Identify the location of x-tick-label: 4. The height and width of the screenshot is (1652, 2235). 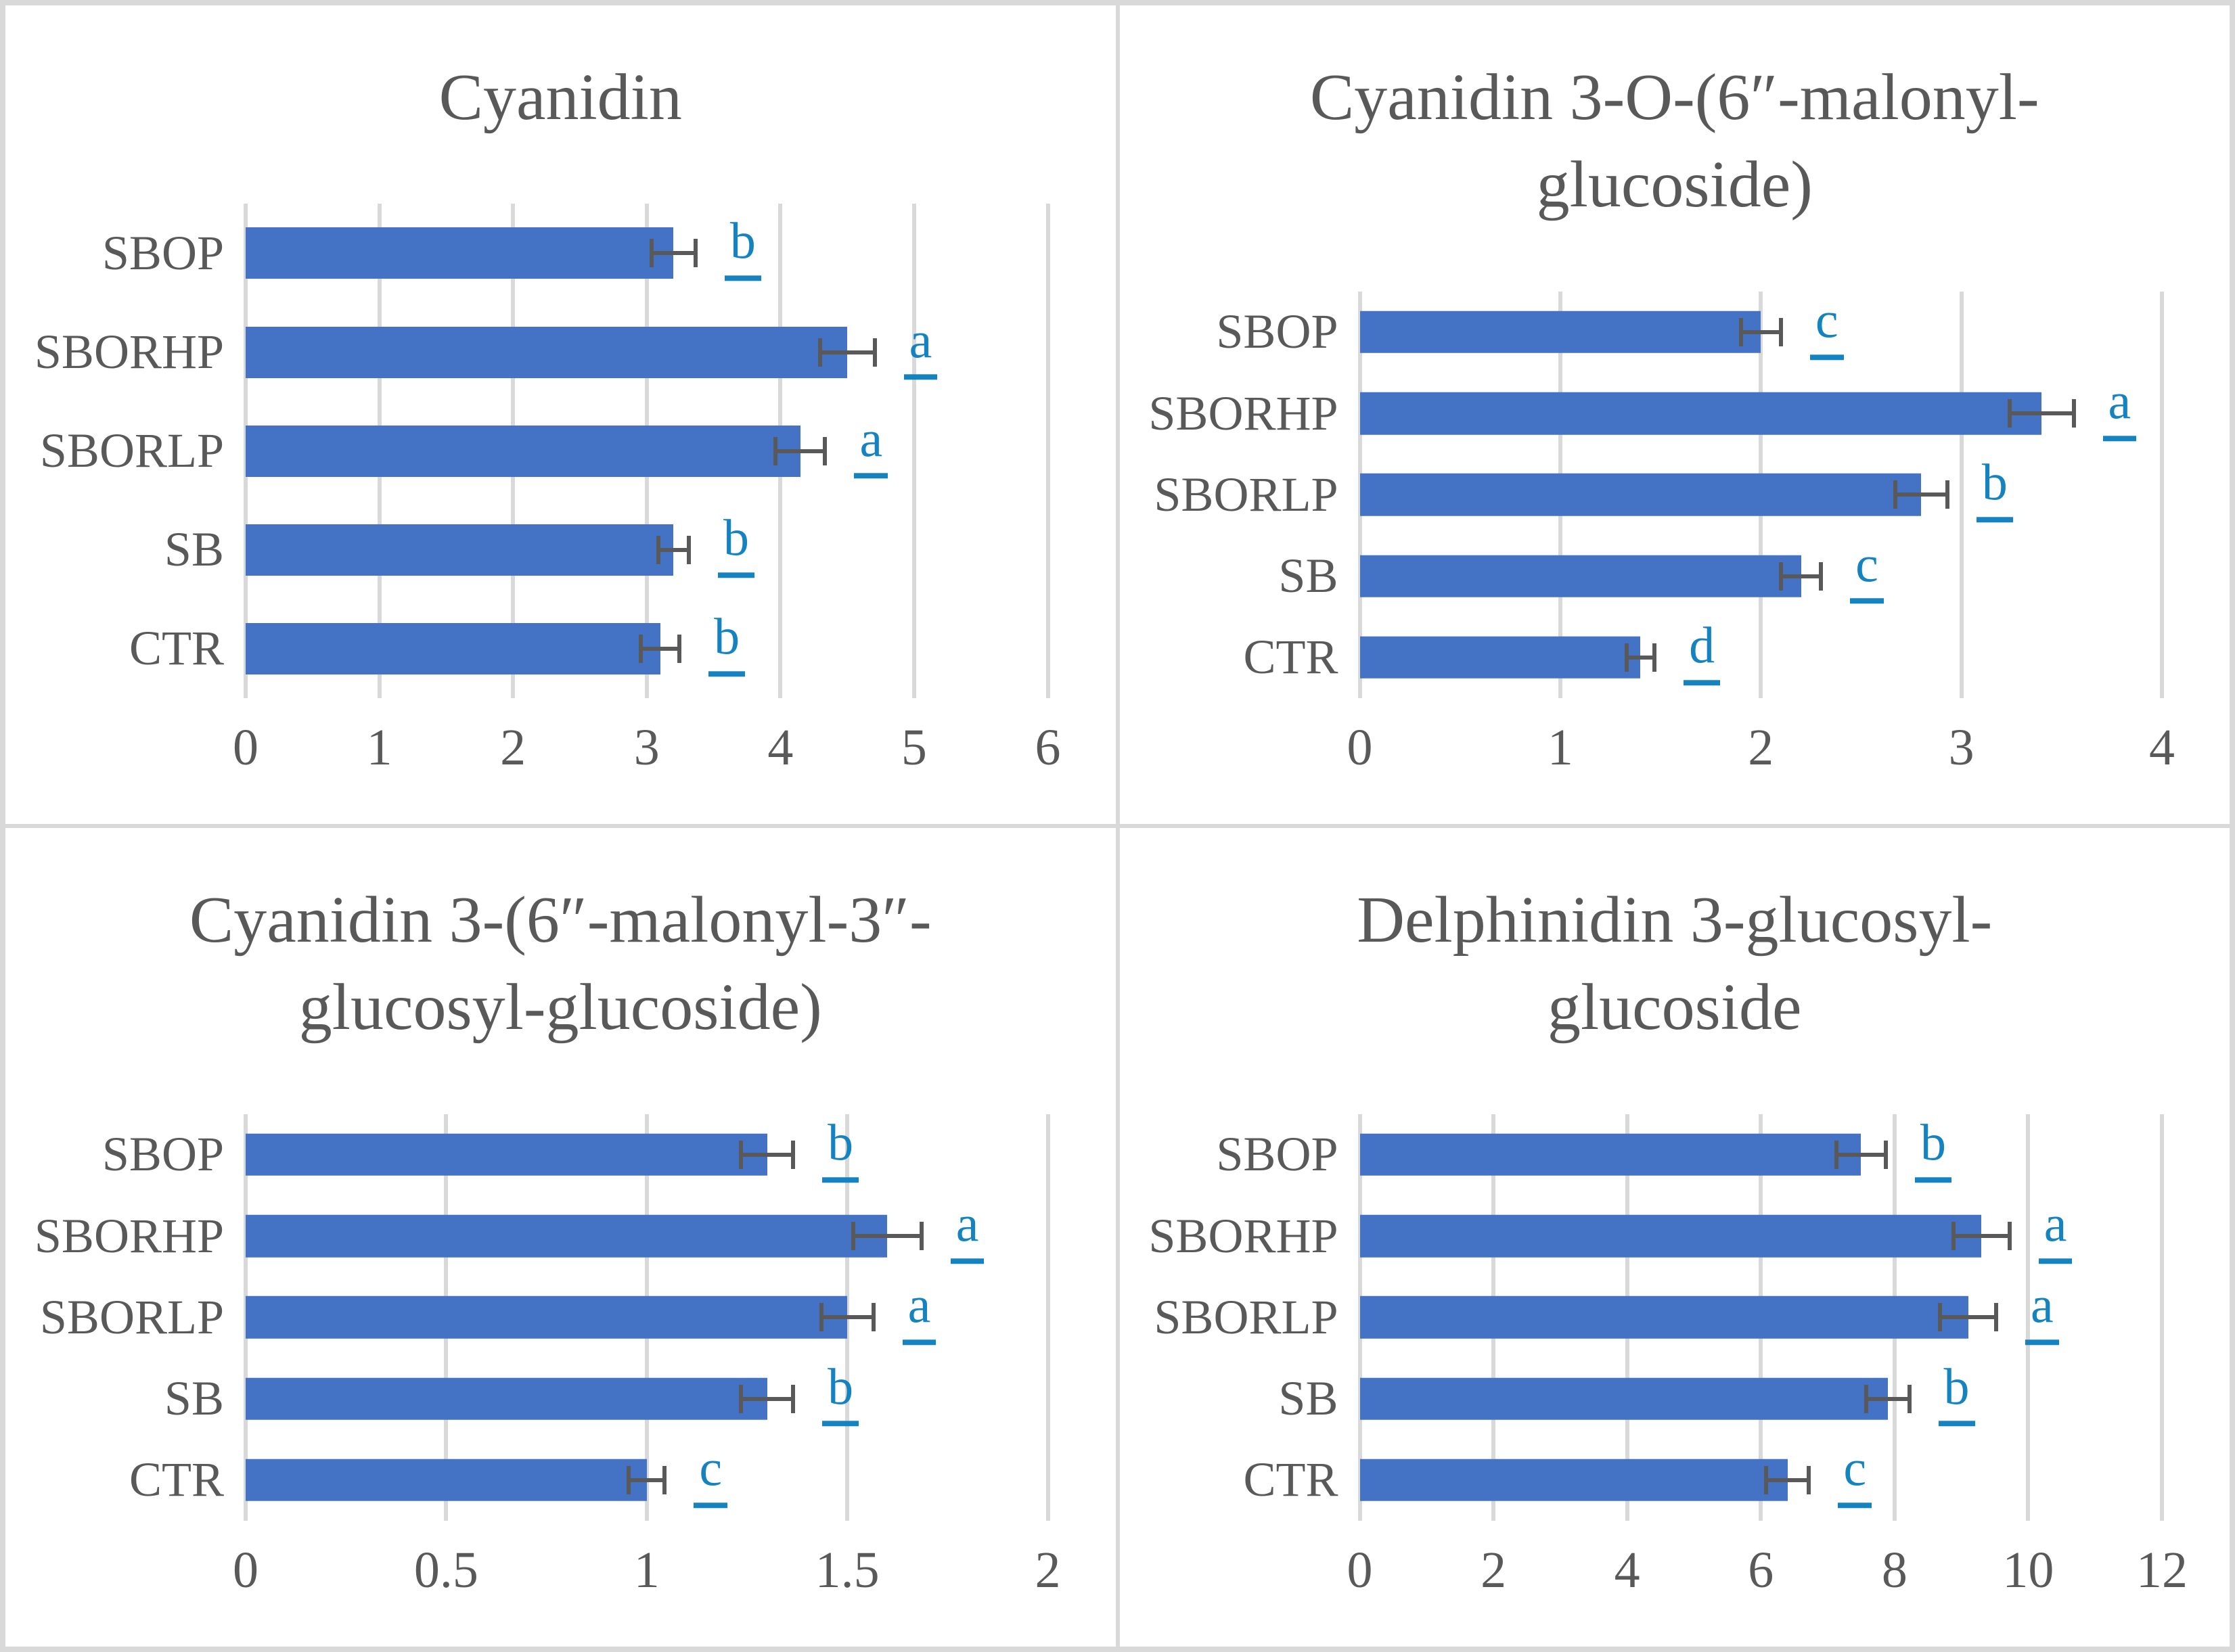
(2162, 748).